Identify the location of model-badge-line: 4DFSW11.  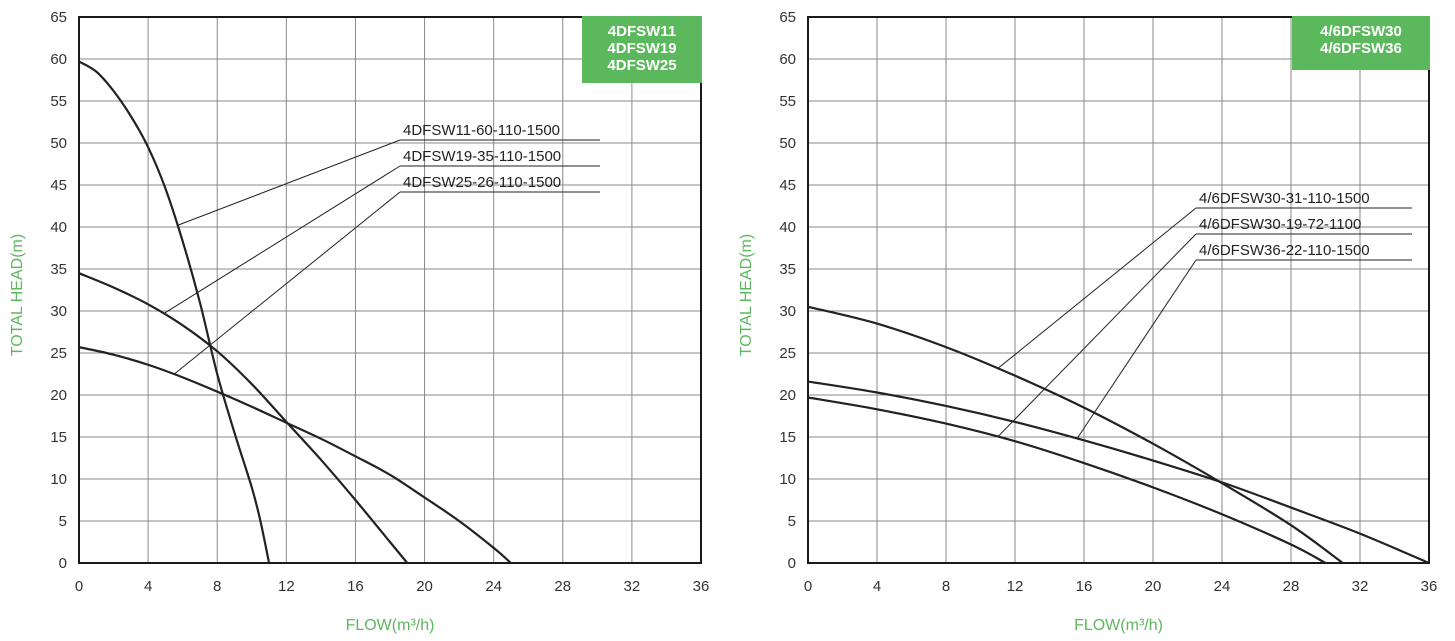
(642, 31).